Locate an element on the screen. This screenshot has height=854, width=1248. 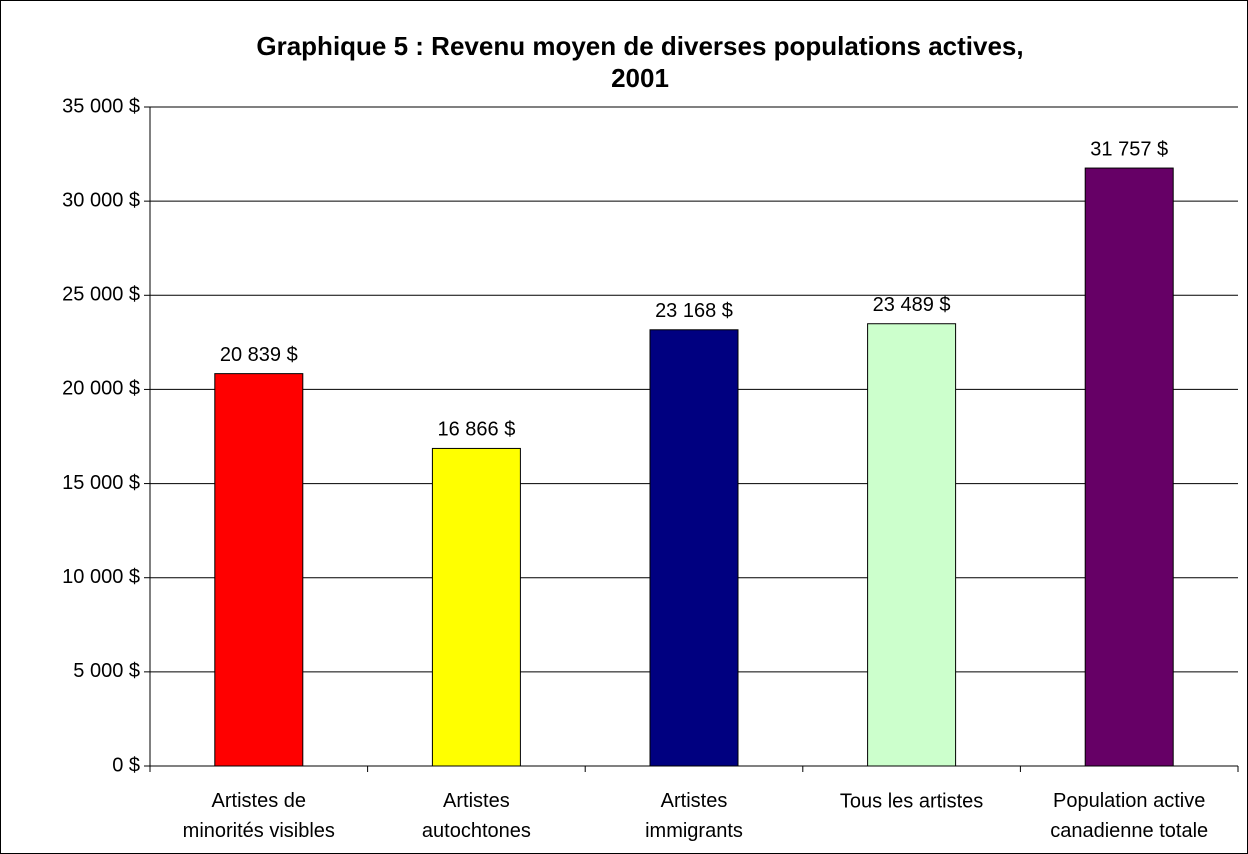
y-tick-label: 30 000 $ is located at coordinates (101, 200).